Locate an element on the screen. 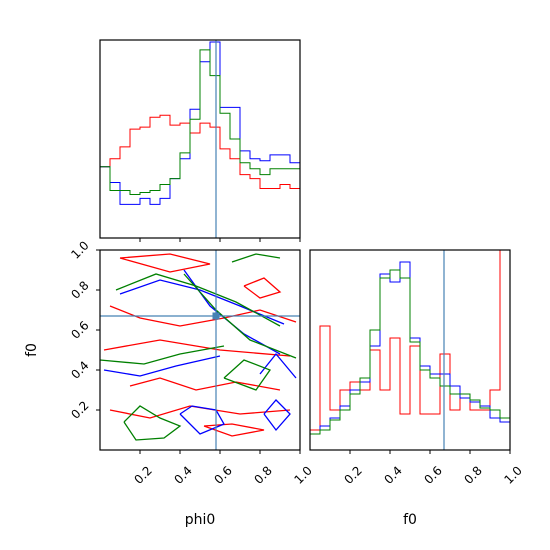 The width and height of the screenshot is (550, 550). f0-y-tick-label: 0.8 is located at coordinates (79, 289).